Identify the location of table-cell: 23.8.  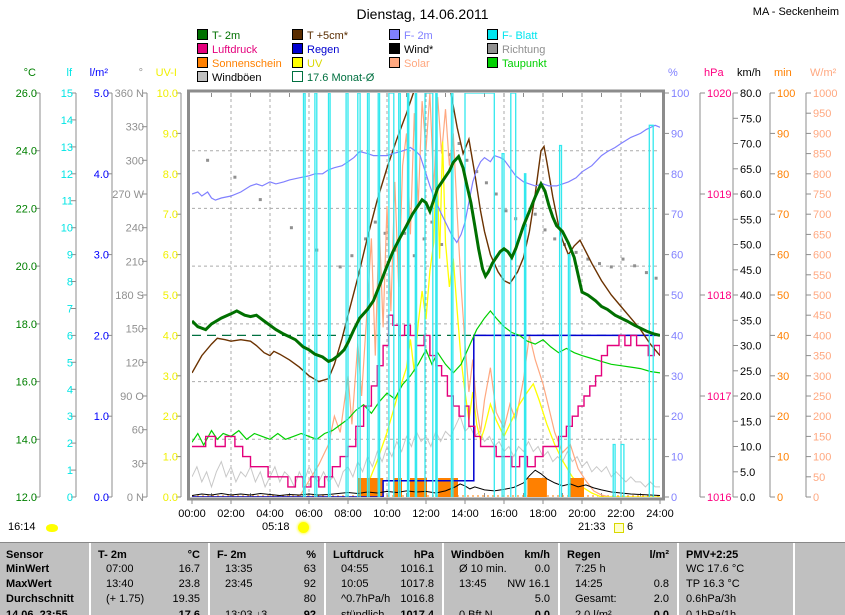
(189, 584).